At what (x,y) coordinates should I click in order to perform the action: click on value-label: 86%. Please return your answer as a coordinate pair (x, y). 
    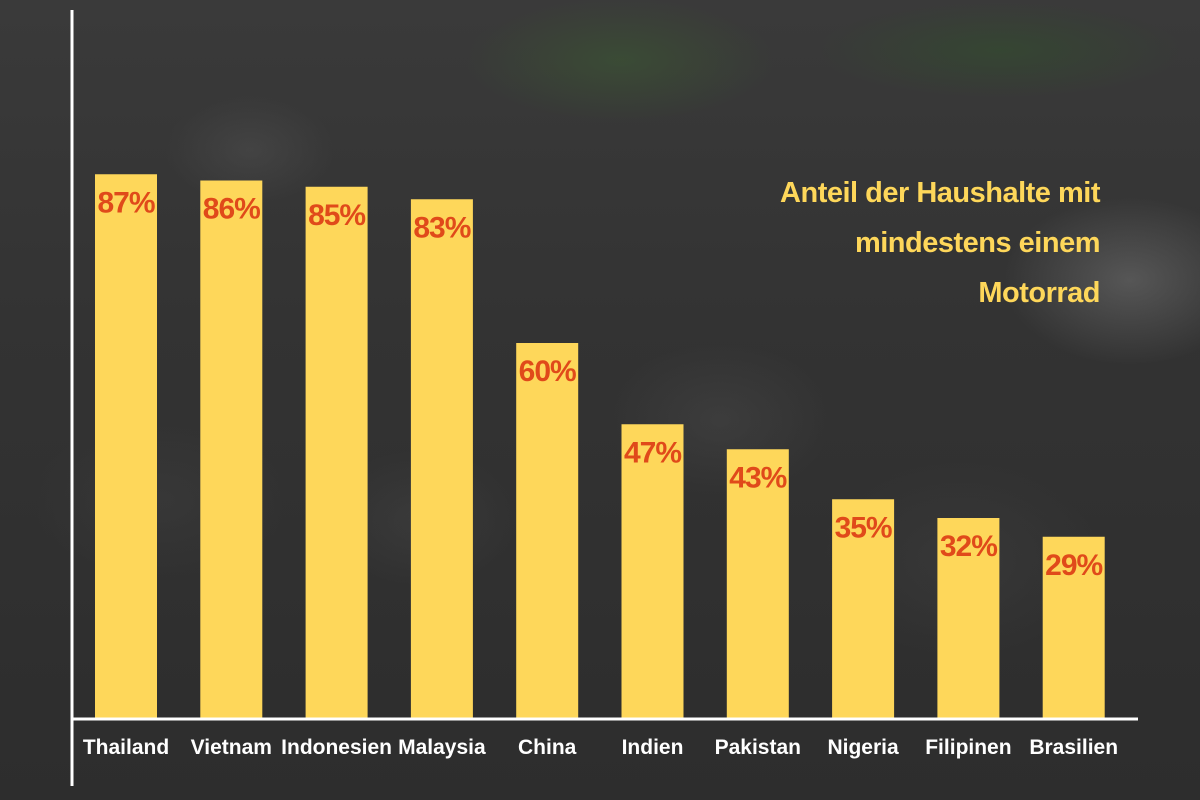
    Looking at the image, I should click on (231, 209).